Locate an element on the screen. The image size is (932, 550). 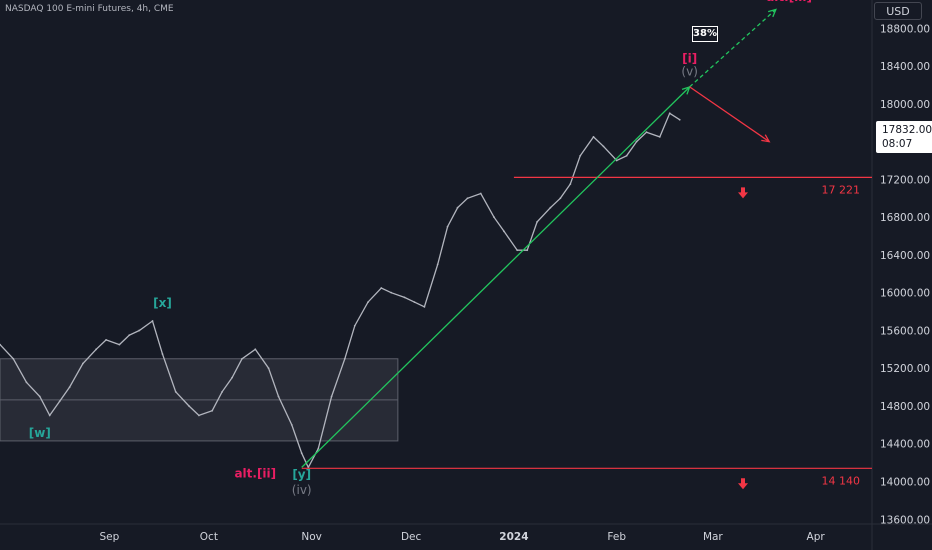
y-tick-label: 15600.00 is located at coordinates (905, 331).